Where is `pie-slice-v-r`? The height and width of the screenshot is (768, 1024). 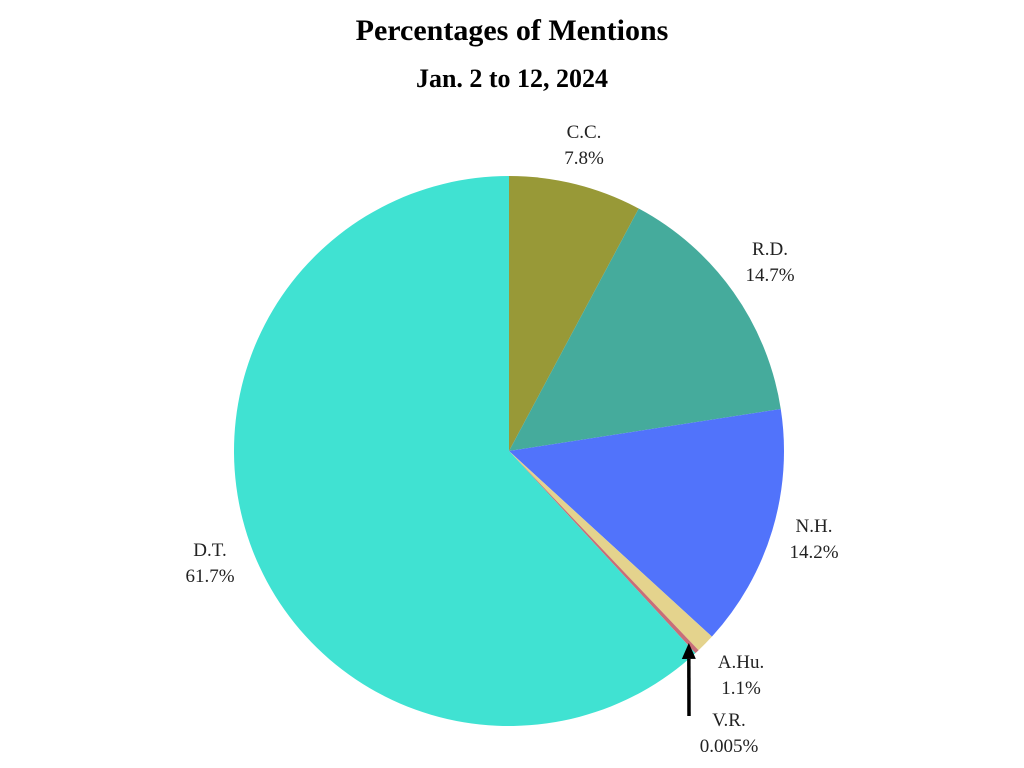 pie-slice-v-r is located at coordinates (604, 552).